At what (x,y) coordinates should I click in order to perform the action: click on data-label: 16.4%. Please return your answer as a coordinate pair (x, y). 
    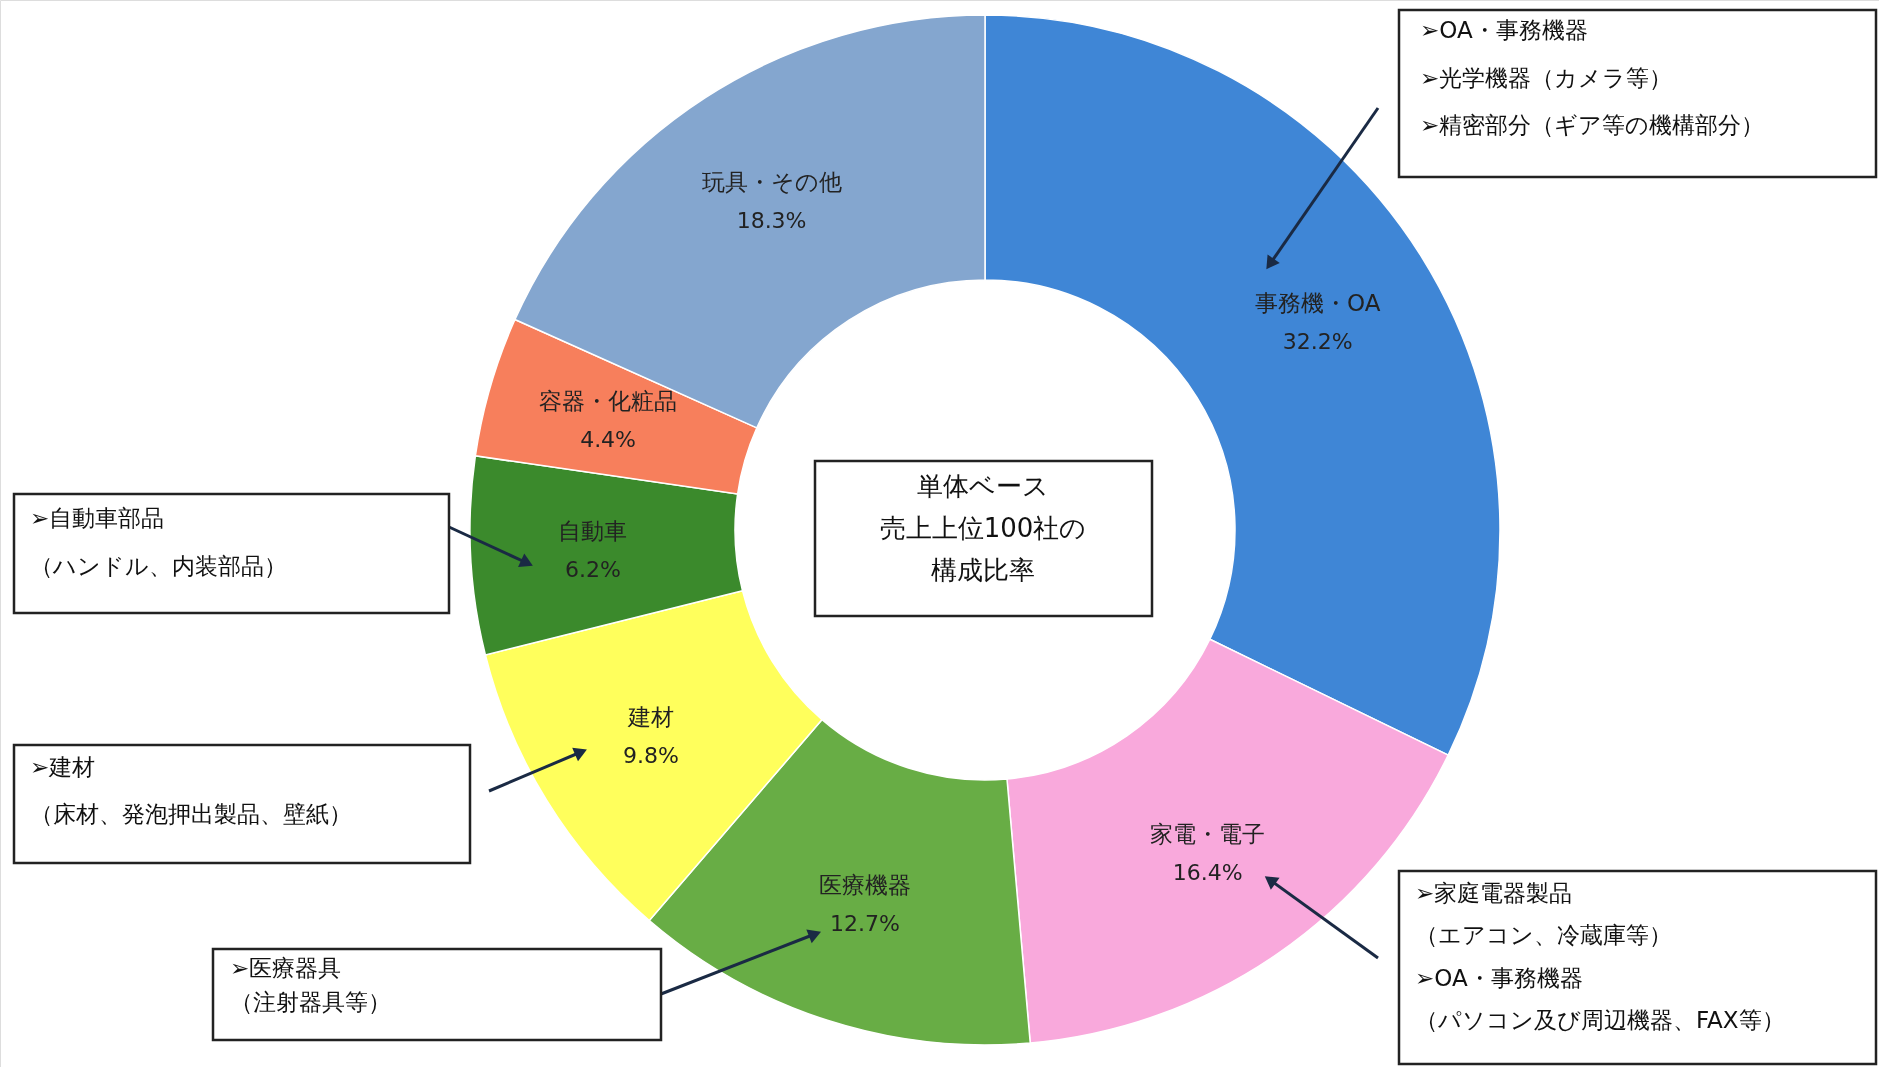
    Looking at the image, I should click on (1207, 873).